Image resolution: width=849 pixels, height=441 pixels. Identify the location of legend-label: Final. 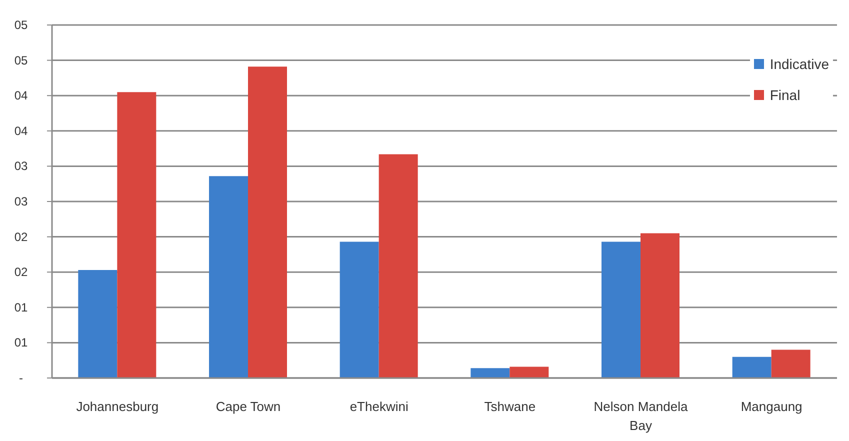
(785, 94).